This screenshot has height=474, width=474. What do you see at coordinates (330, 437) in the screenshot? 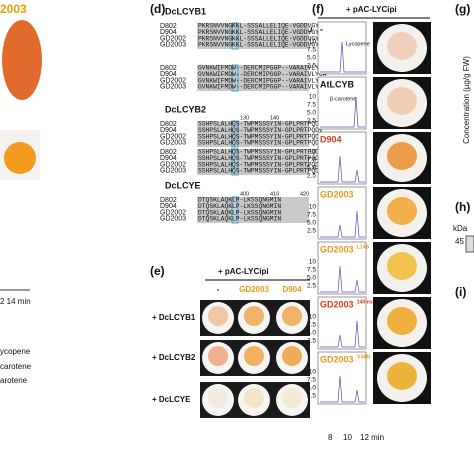
I see `x-tick-label: 8` at bounding box center [330, 437].